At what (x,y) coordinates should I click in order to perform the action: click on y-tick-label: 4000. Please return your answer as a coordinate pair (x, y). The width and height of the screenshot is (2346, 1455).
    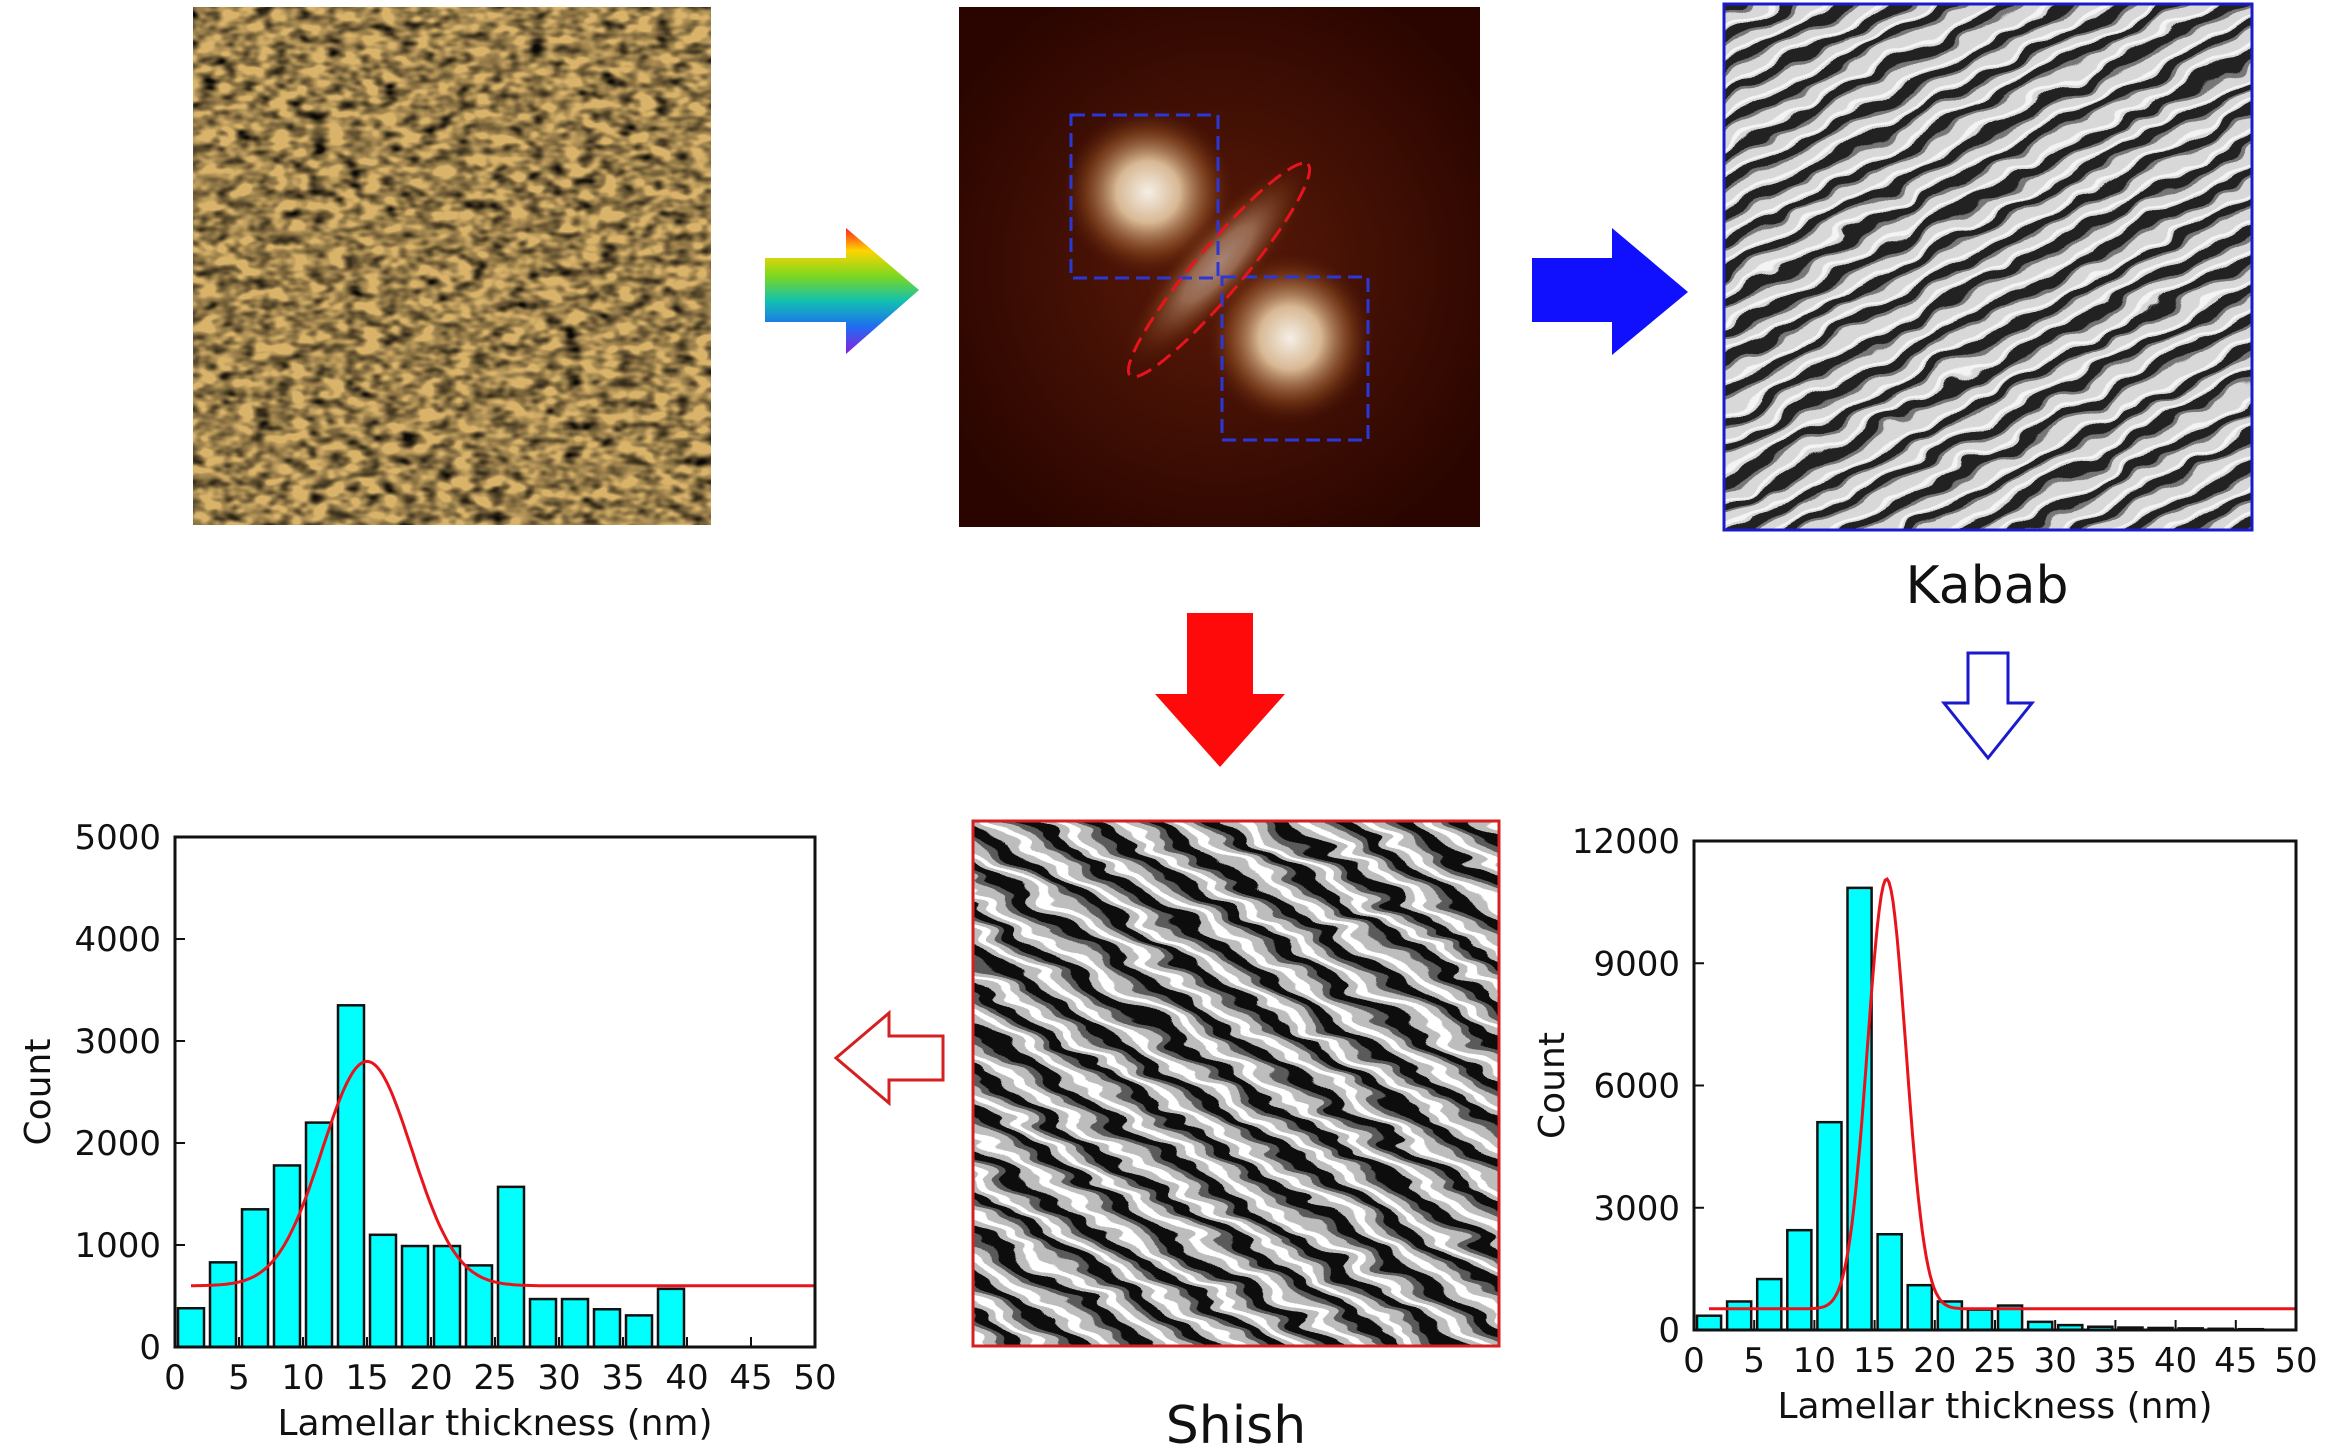
    Looking at the image, I should click on (117, 940).